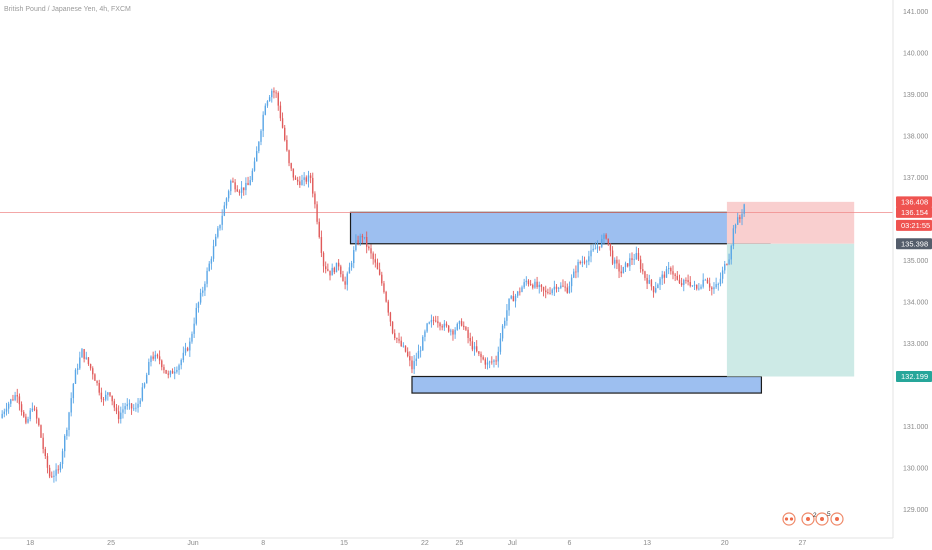 The height and width of the screenshot is (550, 932). I want to click on price-tag-red: 136.408, so click(914, 202).